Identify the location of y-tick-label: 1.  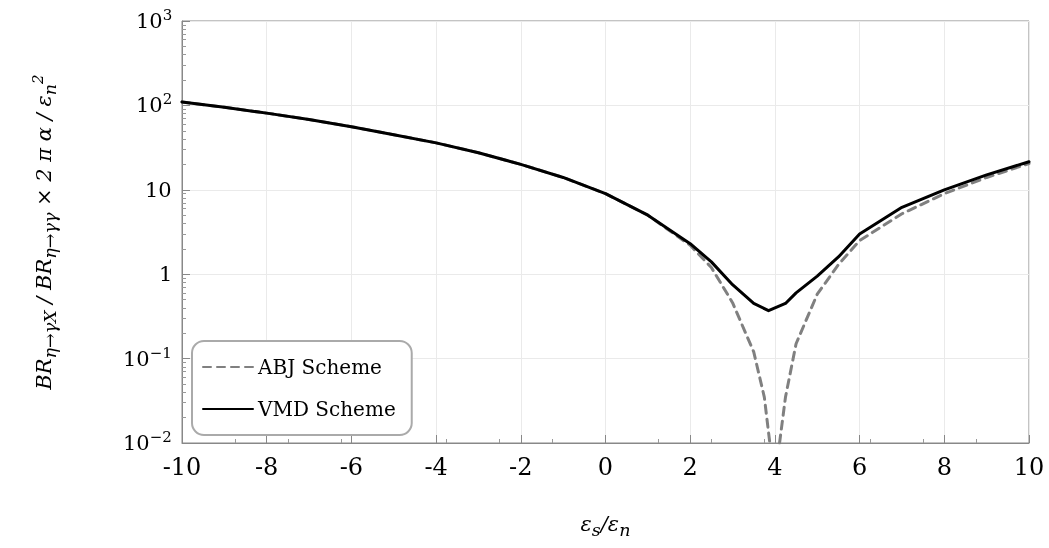
(166, 274).